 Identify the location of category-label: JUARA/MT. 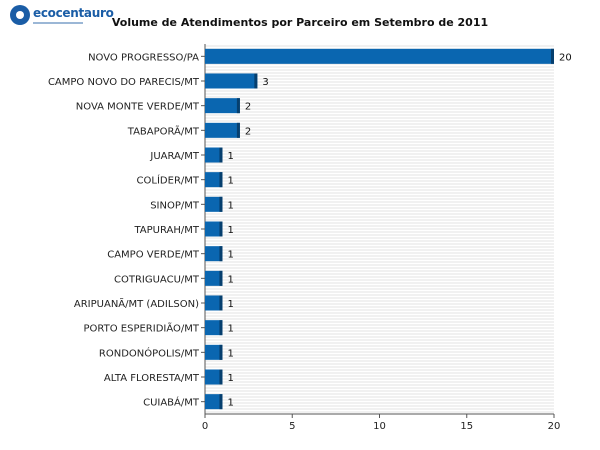
(174, 156).